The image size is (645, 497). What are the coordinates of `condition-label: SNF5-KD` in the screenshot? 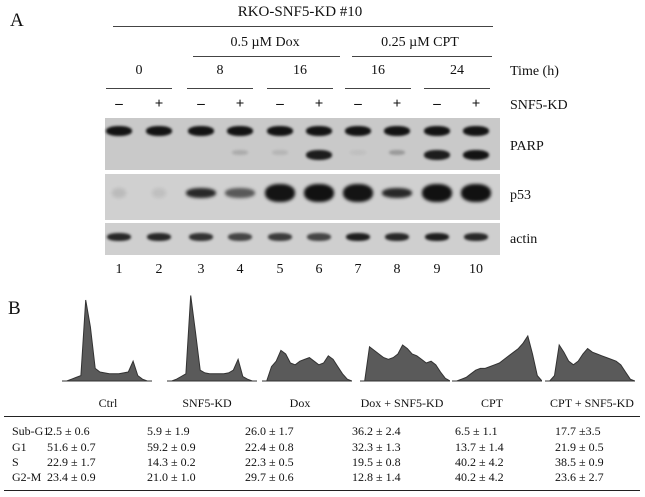 It's located at (207, 403).